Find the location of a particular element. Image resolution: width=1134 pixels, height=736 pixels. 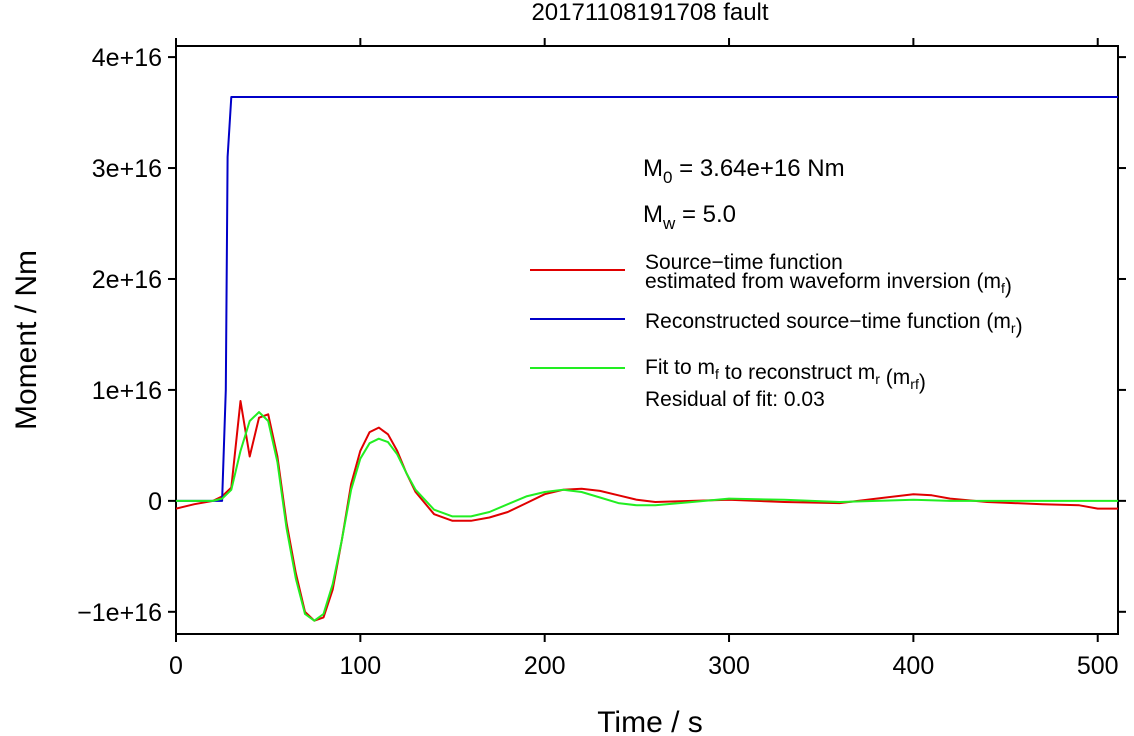

y-tick-label: 1e+16 is located at coordinates (127, 391).